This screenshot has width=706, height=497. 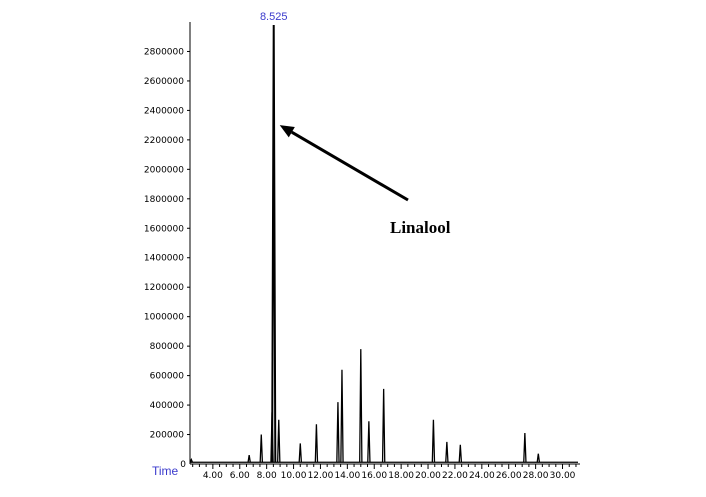 I want to click on y-tick-label: 600000, so click(x=167, y=377).